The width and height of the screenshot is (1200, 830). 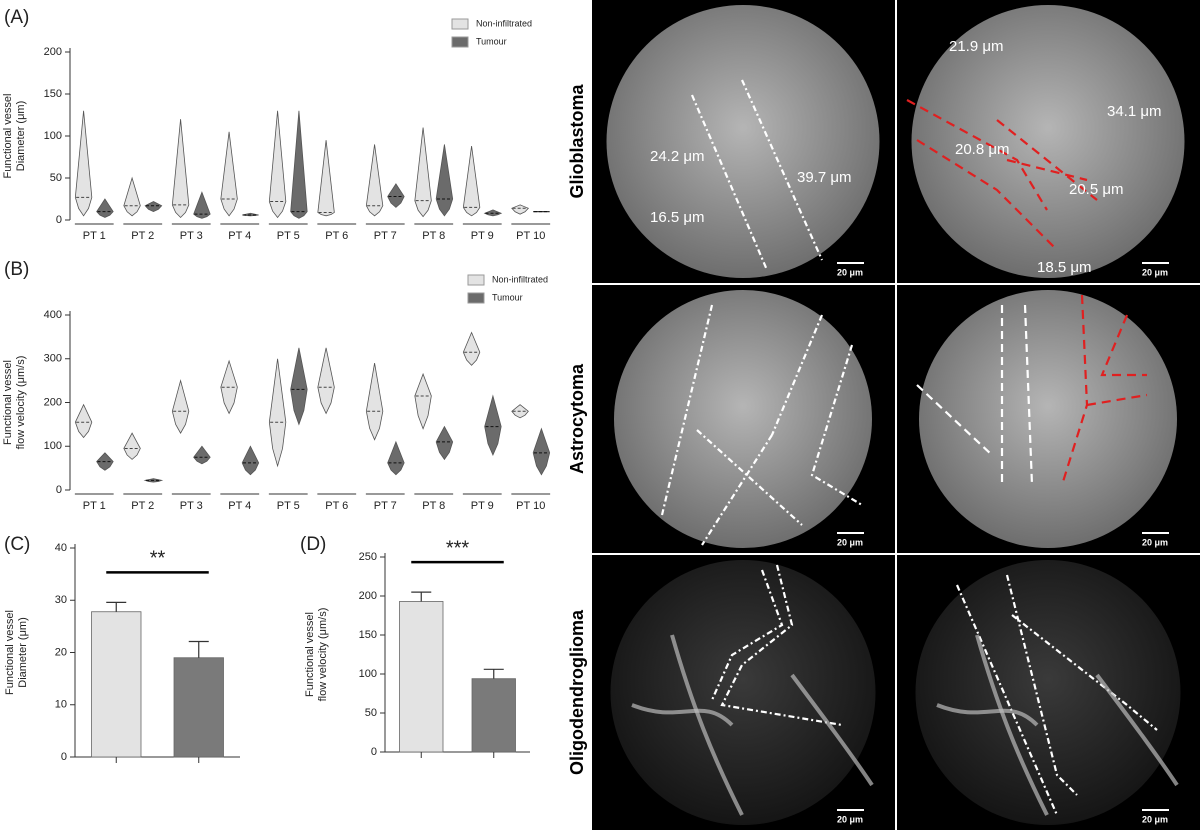 What do you see at coordinates (16, 17) in the screenshot?
I see `panel-label: (A)` at bounding box center [16, 17].